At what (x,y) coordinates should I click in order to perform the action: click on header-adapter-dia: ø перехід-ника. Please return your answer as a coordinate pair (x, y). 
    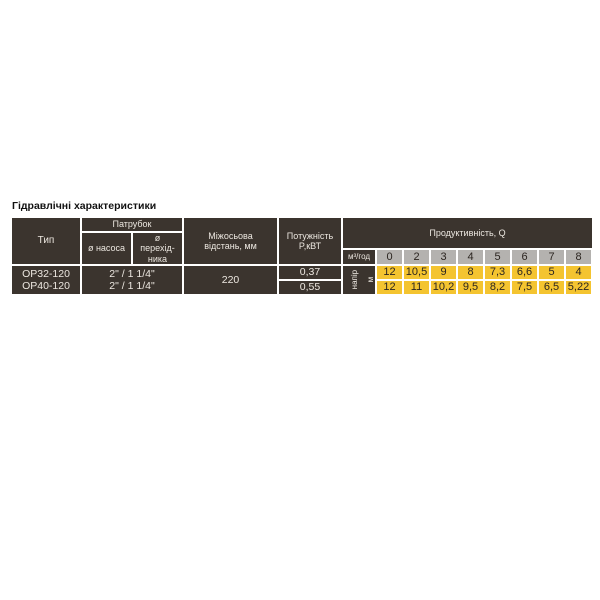
    Looking at the image, I should click on (157, 248).